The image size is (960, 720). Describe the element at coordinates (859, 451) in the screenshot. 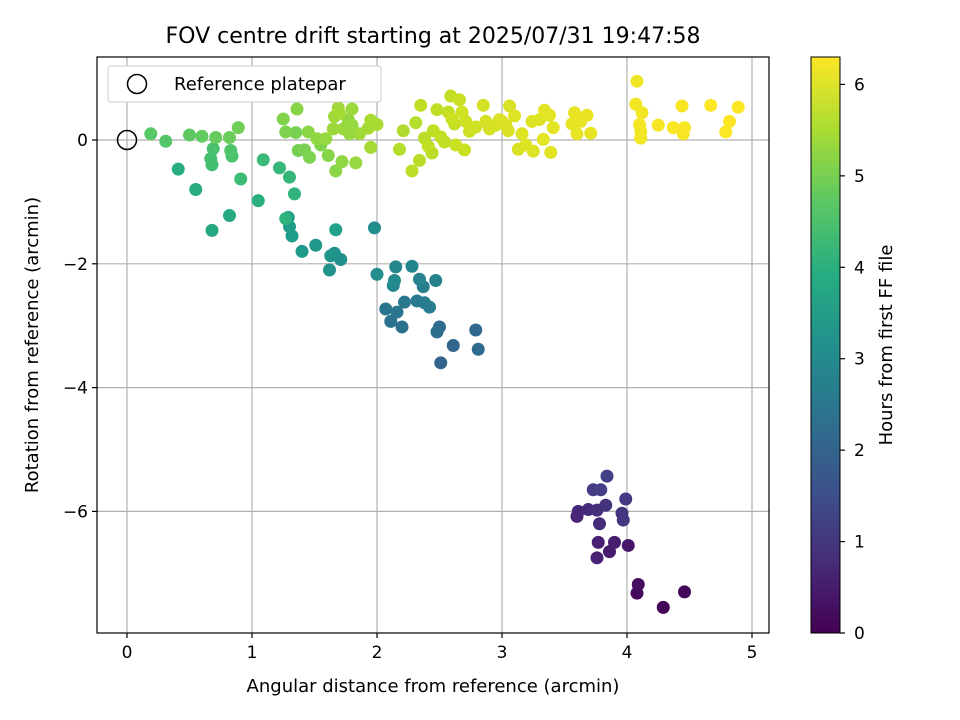

I see `colorbar-tick-label: 2` at that location.